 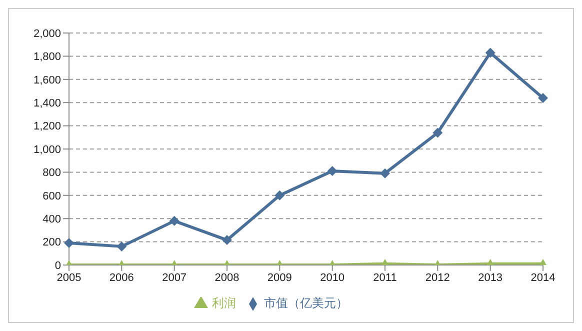 What do you see at coordinates (174, 278) in the screenshot?
I see `x-tick-label: 2007` at bounding box center [174, 278].